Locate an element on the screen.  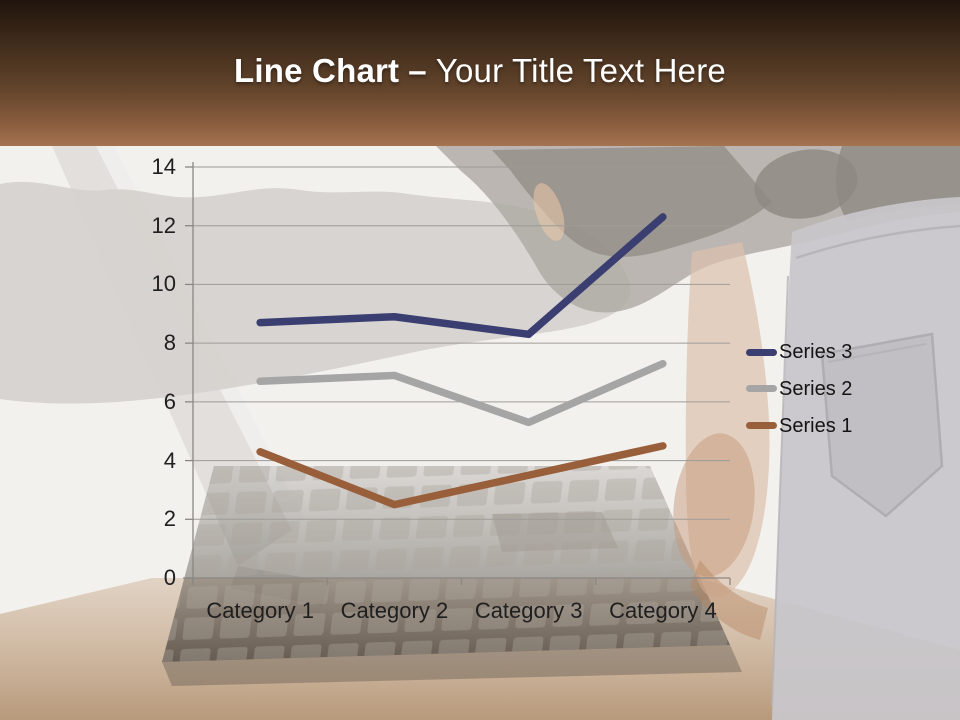
elbow-highlight is located at coordinates (549, 212).